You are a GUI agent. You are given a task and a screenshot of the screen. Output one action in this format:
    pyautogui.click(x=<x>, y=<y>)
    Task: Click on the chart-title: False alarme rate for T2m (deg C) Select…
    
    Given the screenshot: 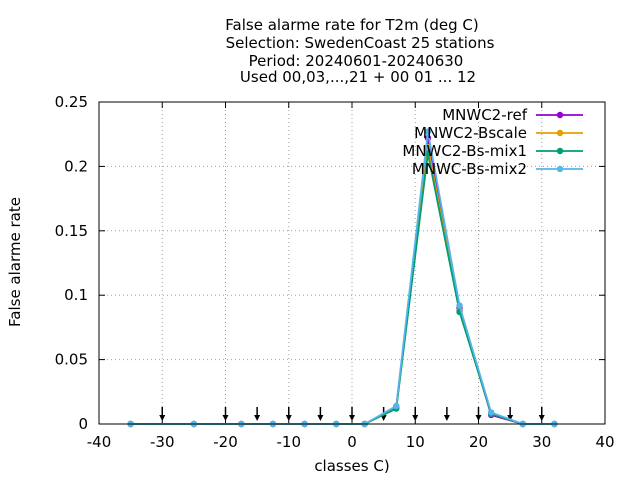 What is the action you would take?
    pyautogui.click(x=359, y=51)
    